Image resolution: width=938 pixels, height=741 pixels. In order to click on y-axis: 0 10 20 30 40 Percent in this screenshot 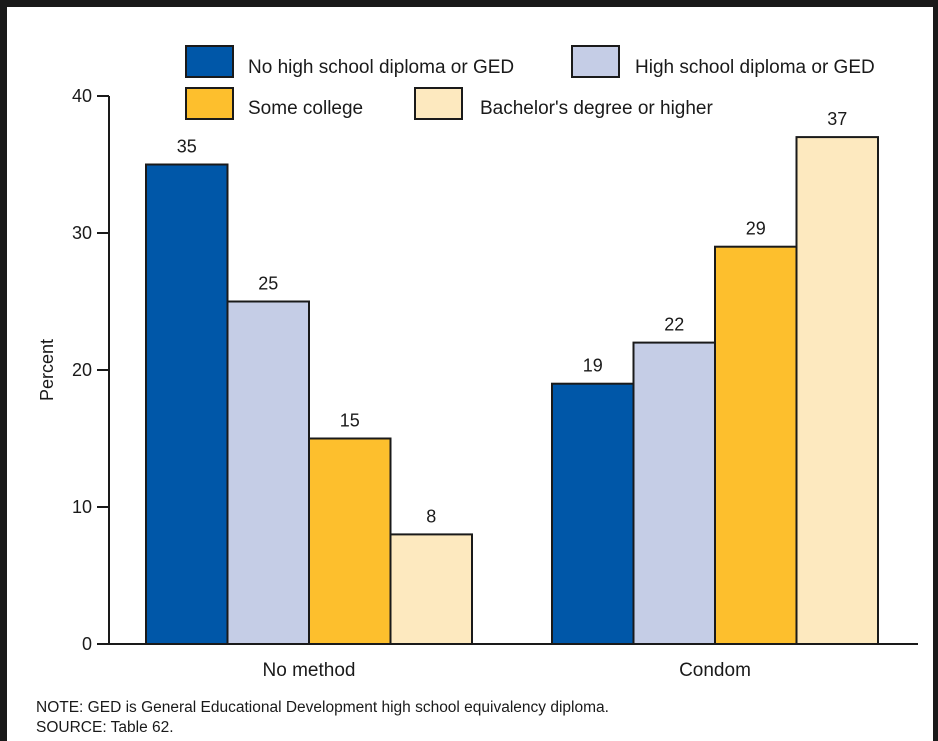, I will do `click(73, 370)`.